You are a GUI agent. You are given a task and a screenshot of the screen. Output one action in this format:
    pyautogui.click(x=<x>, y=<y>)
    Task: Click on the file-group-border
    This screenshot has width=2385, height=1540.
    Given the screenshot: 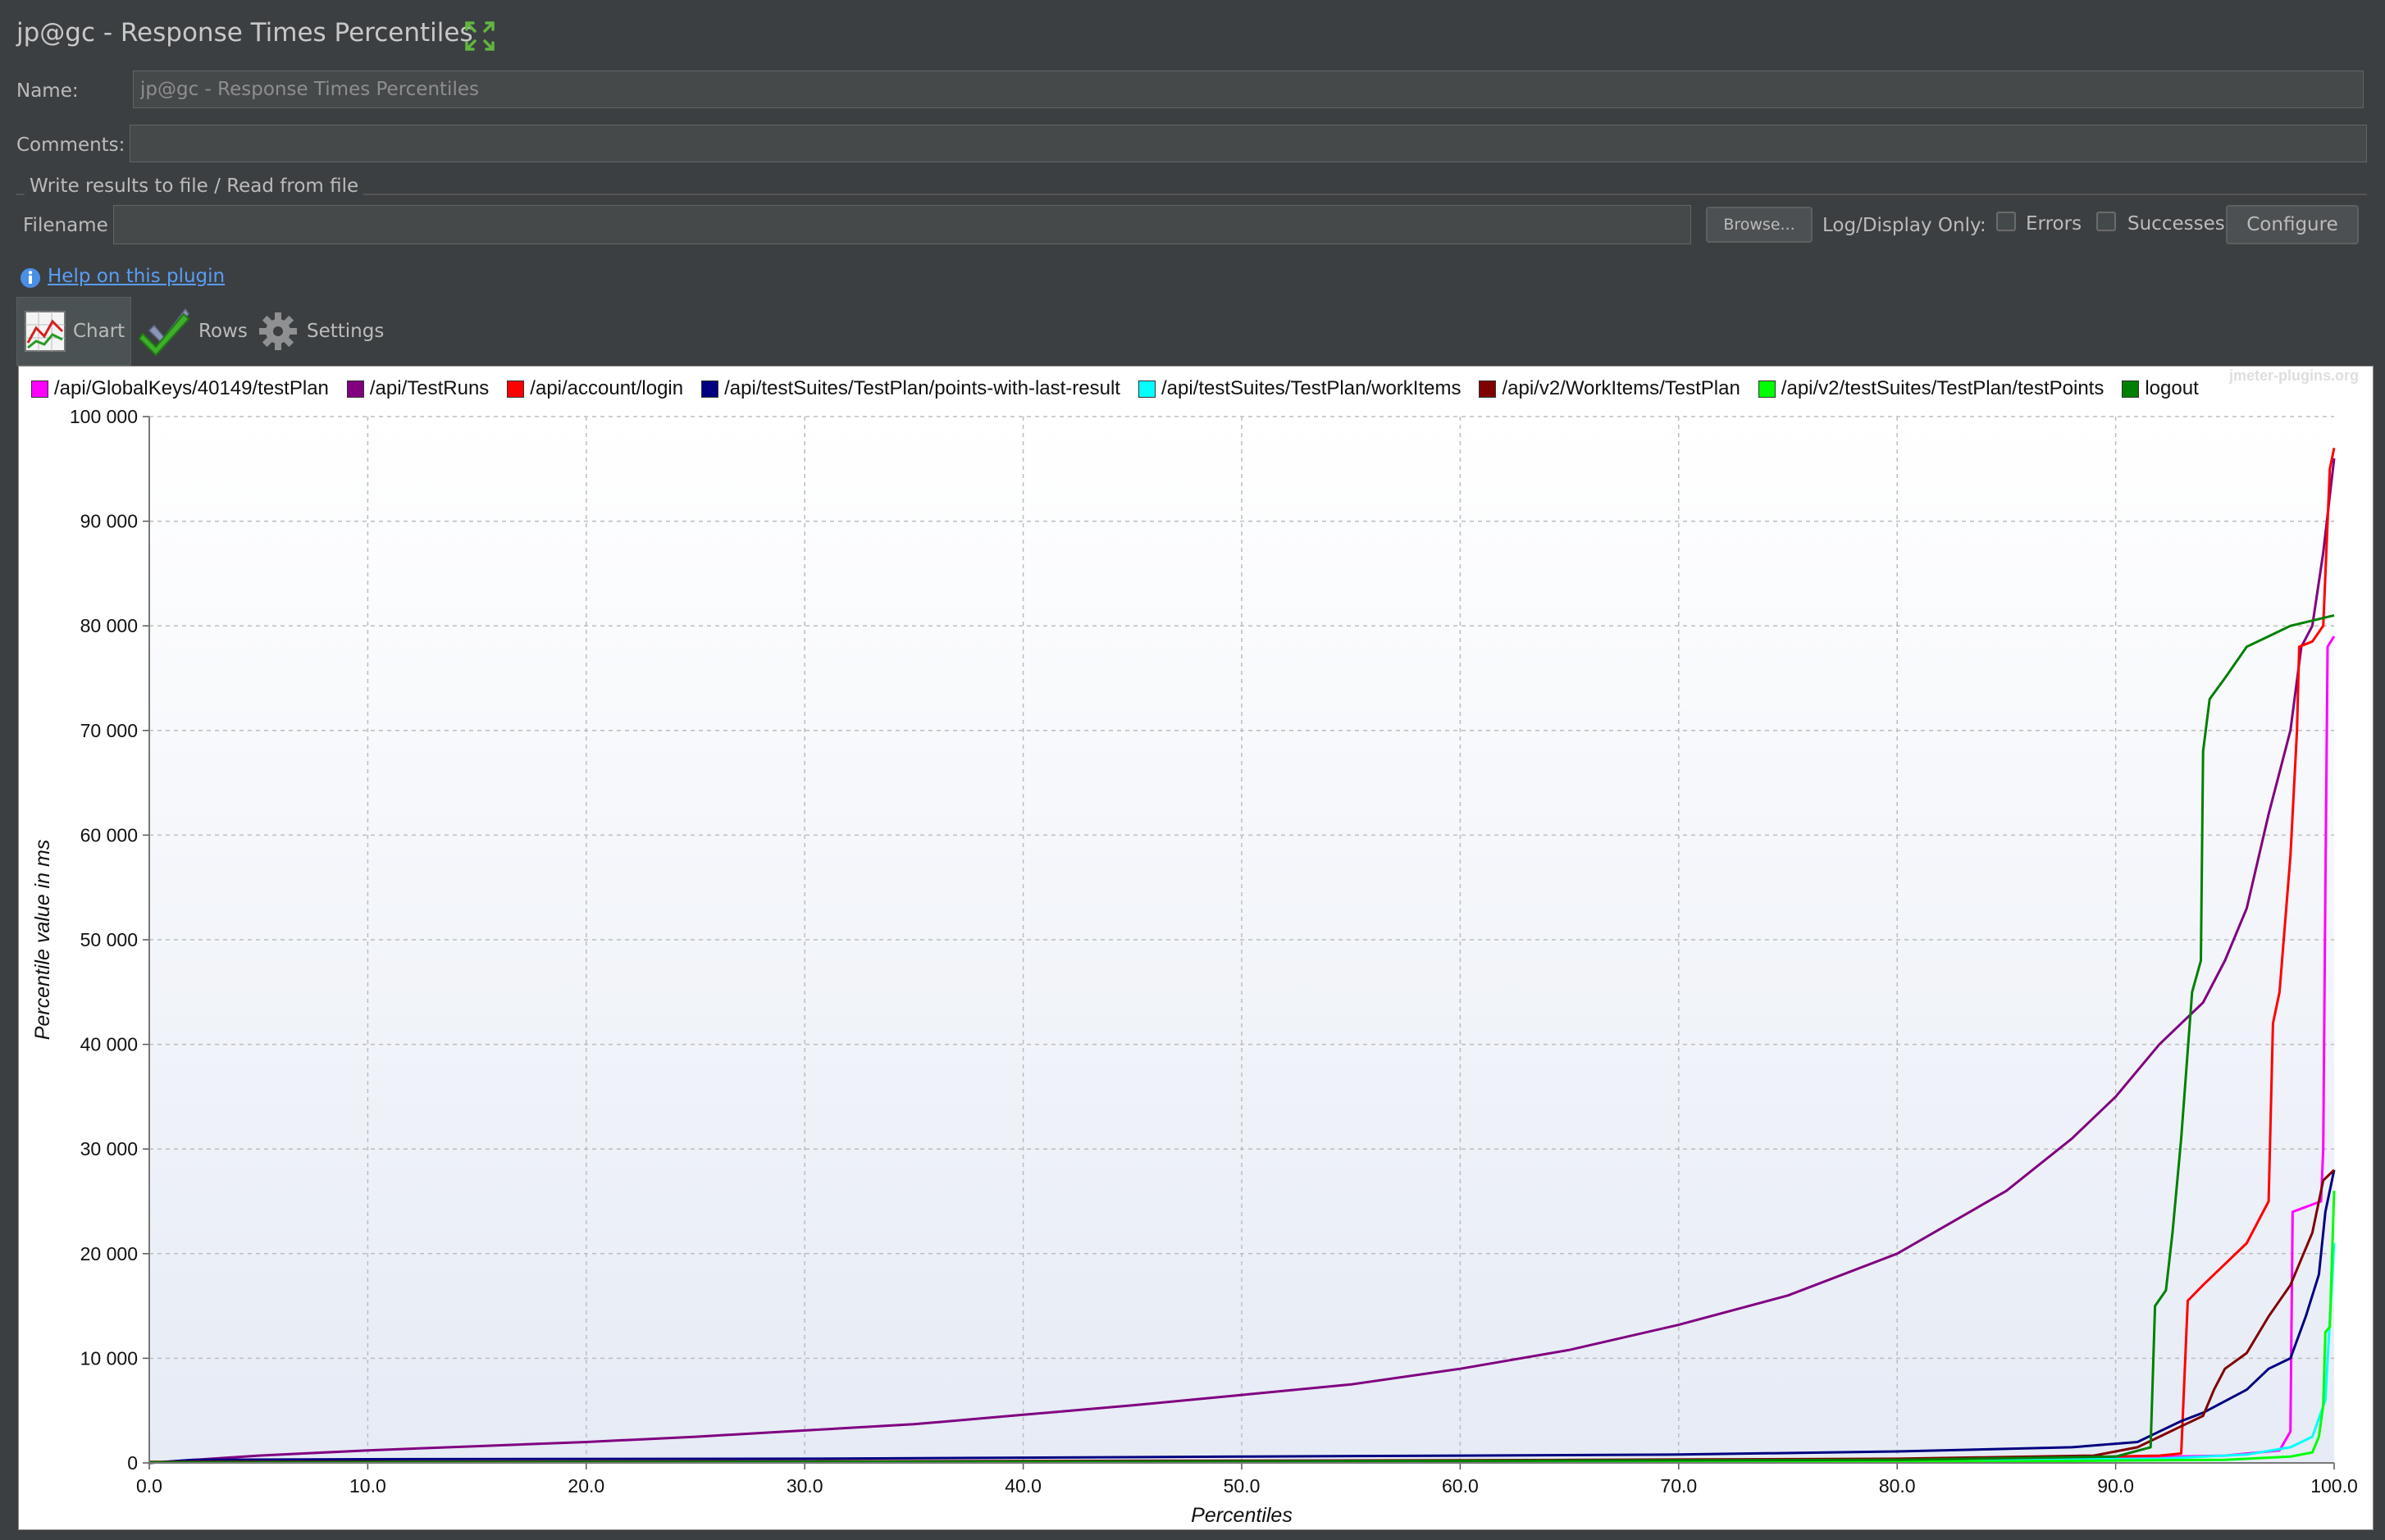 What is the action you would take?
    pyautogui.click(x=1191, y=194)
    